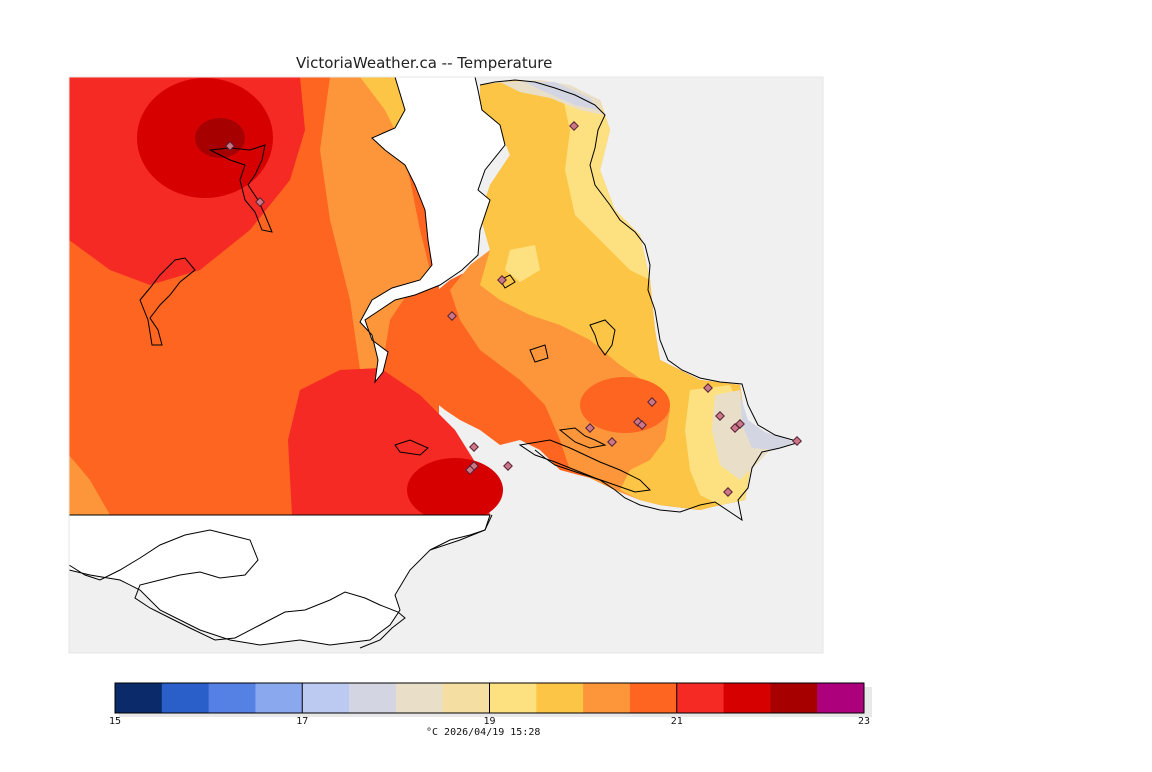  Describe the element at coordinates (424, 63) in the screenshot. I see `map-title: VictoriaWeather.ca -- Temperature` at that location.